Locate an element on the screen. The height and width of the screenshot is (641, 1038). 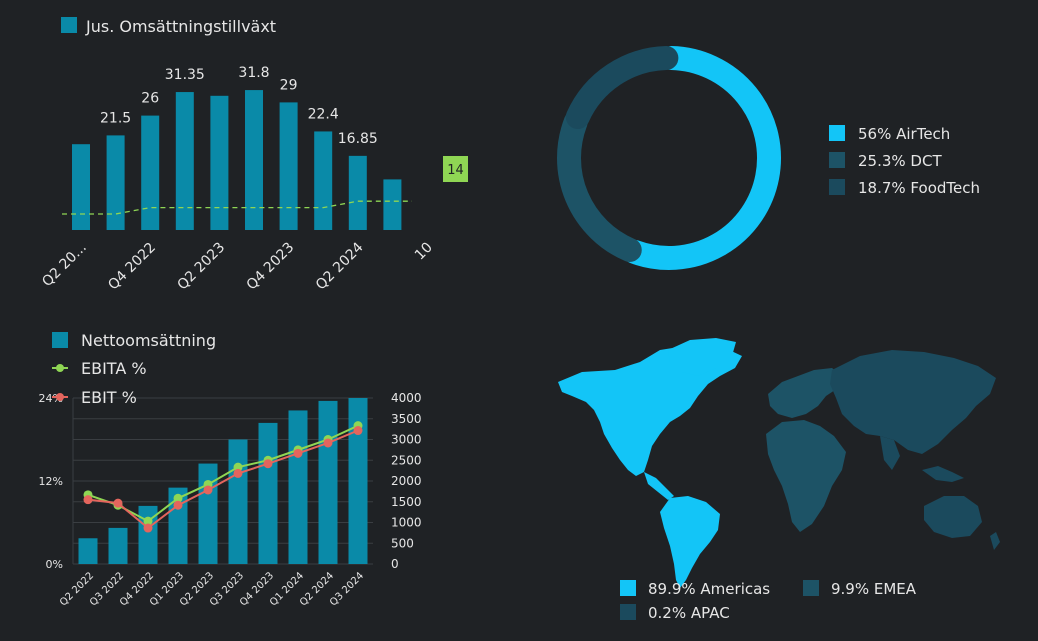
left-tick-0: 0% is located at coordinates (54, 564).